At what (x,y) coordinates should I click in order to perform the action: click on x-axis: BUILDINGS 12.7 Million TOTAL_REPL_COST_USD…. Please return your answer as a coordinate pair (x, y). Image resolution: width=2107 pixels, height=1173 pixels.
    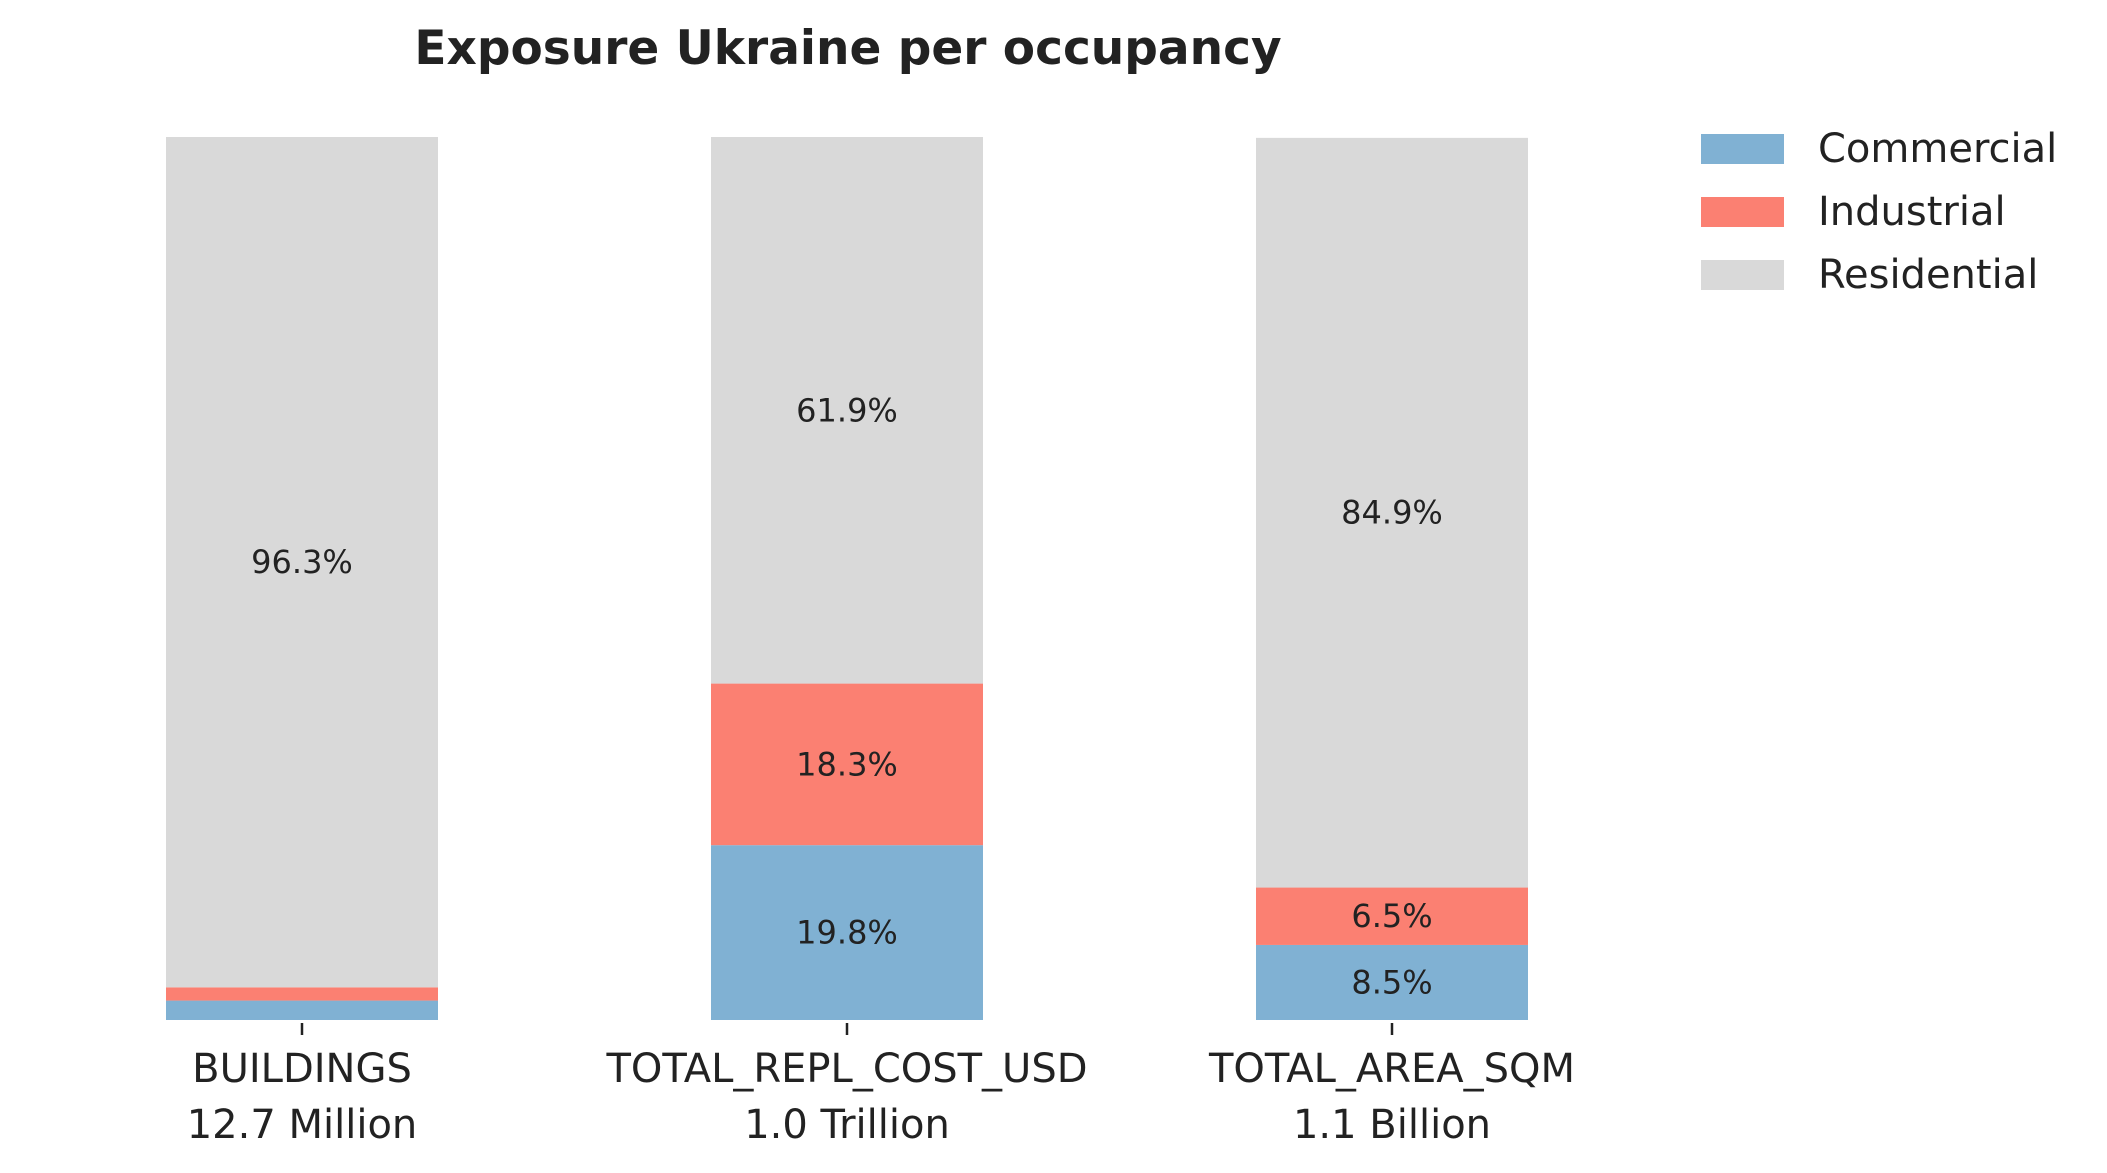
    Looking at the image, I should click on (881, 1085).